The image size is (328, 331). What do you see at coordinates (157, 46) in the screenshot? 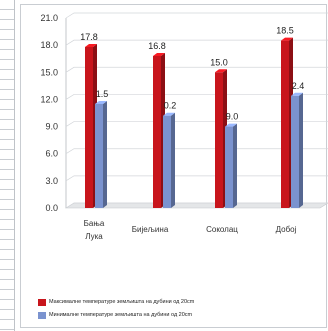
I see `data-label: 16.8` at bounding box center [157, 46].